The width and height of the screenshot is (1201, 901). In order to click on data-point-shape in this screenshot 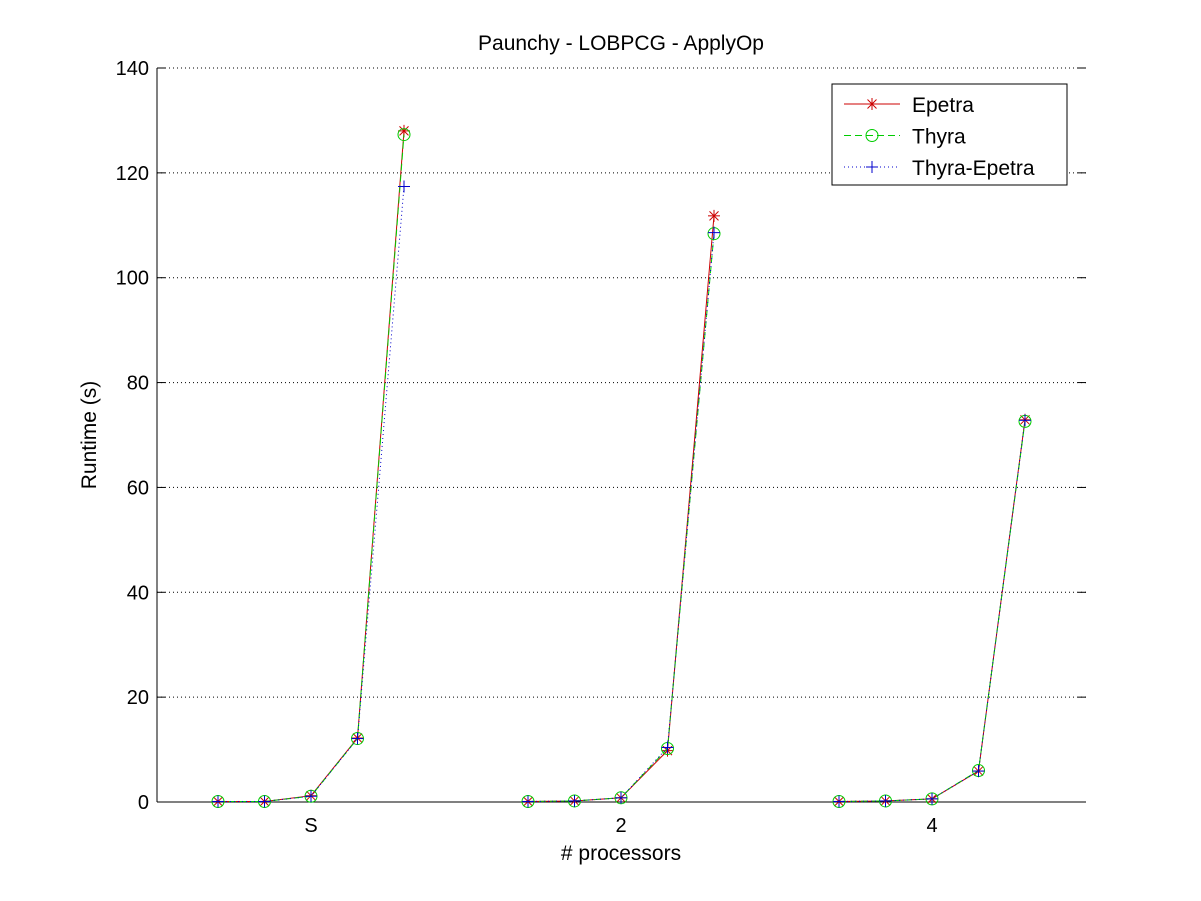, I will do `click(404, 135)`.